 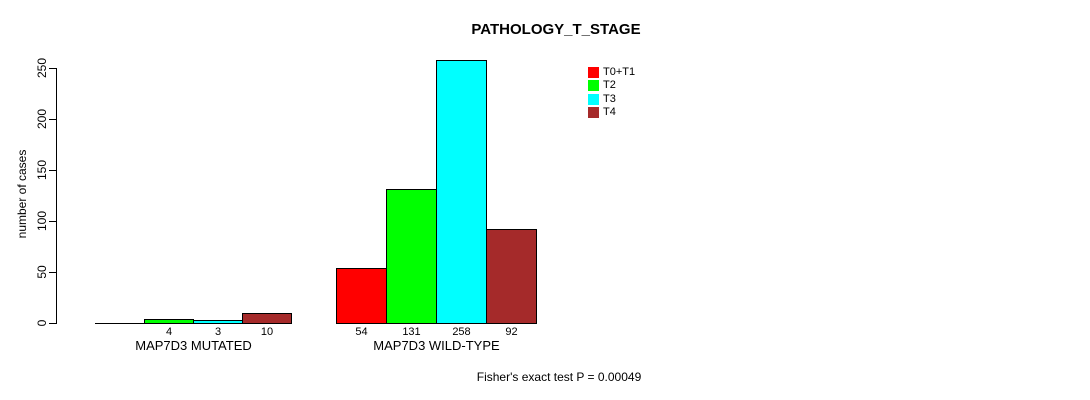 I want to click on bar-T3-group1, so click(x=461, y=192).